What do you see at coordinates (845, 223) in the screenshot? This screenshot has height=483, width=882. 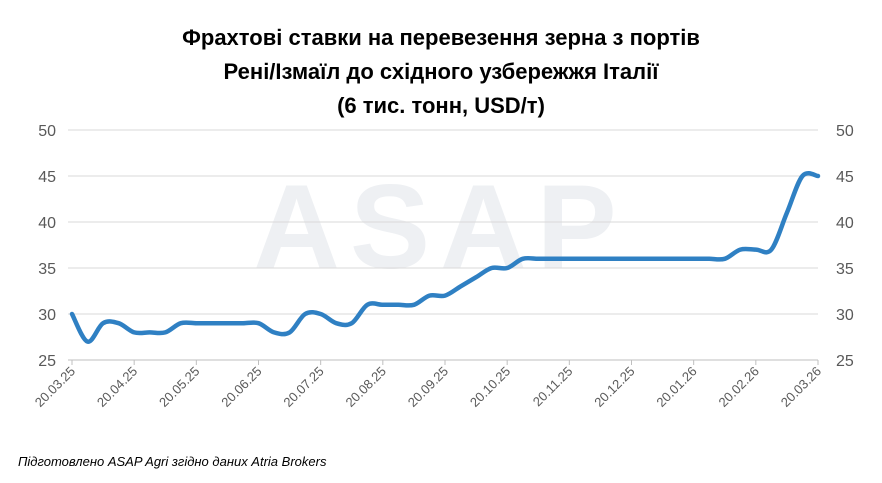 I see `y2-tick-label: 40` at bounding box center [845, 223].